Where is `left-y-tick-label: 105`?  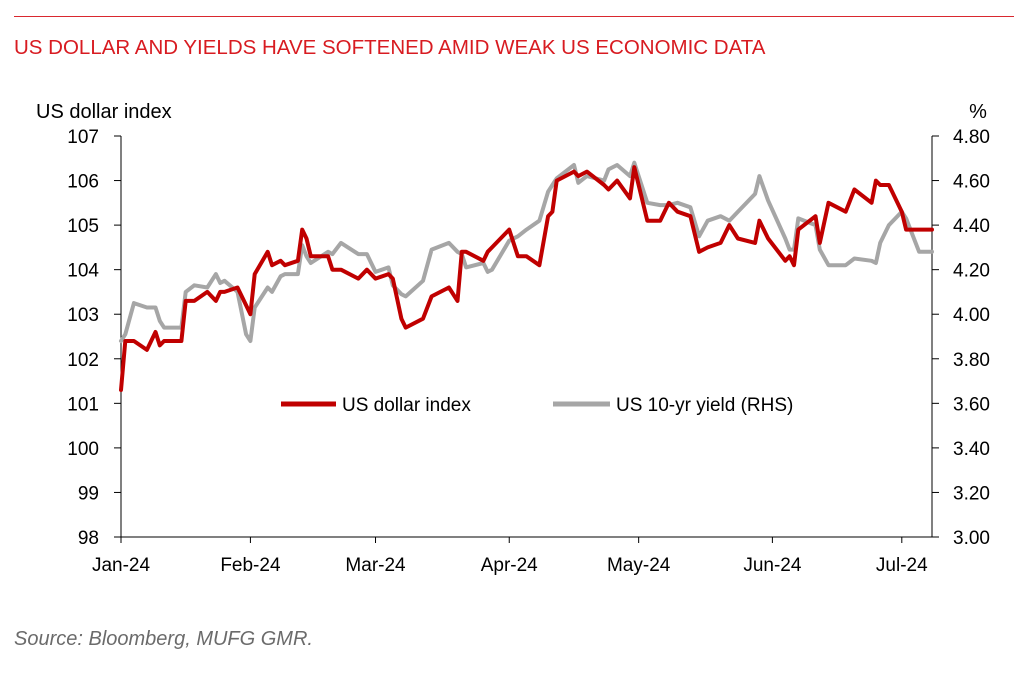 left-y-tick-label: 105 is located at coordinates (83, 226).